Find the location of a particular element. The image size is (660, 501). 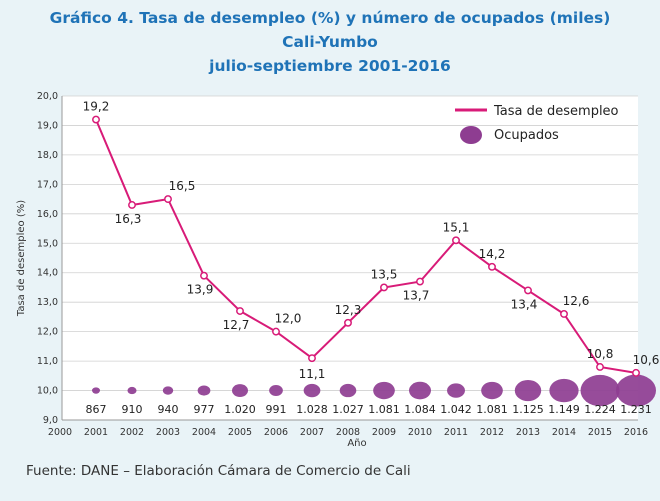

legend: Tasa de desempleo Ocupados is located at coordinates (537, 124).